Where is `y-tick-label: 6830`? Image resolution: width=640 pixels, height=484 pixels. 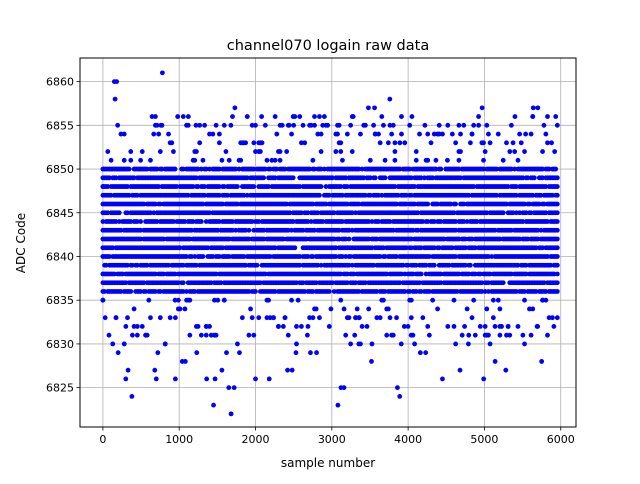 y-tick-label: 6830 is located at coordinates (60, 344).